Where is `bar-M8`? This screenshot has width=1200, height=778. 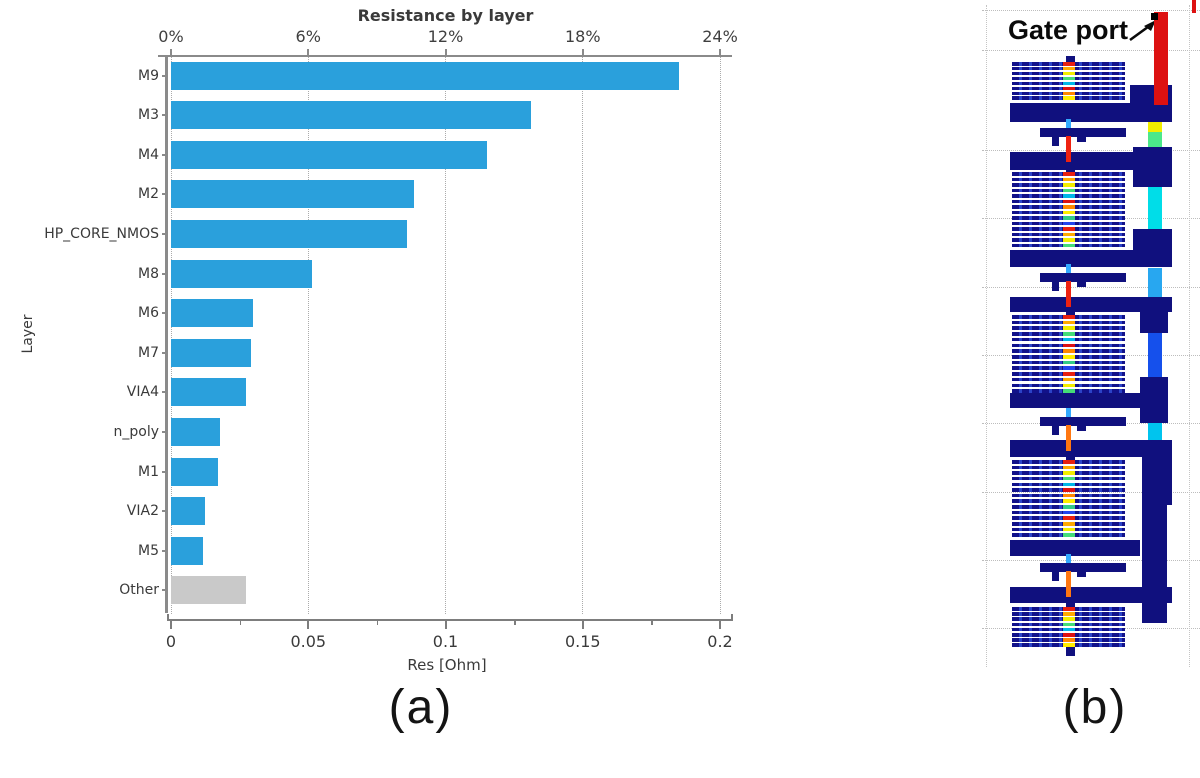 bar-M8 is located at coordinates (242, 273).